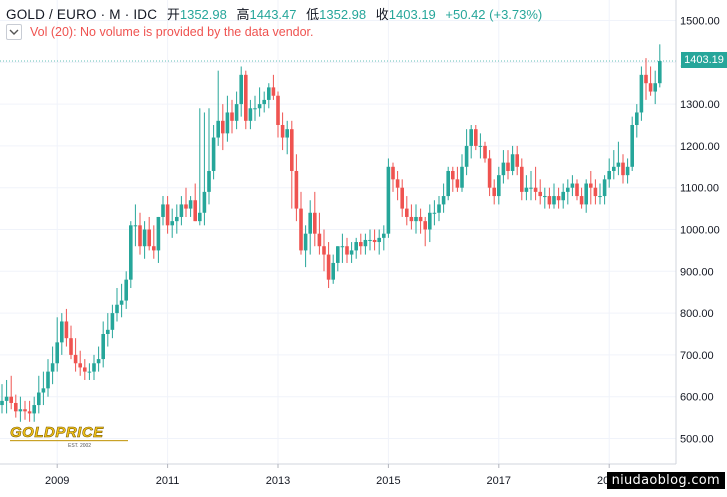 The image size is (727, 497). What do you see at coordinates (14, 32) in the screenshot?
I see `collapse-button` at bounding box center [14, 32].